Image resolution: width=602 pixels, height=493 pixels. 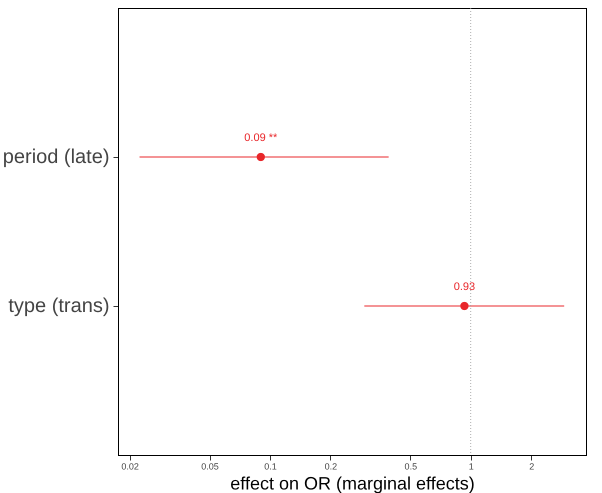 What do you see at coordinates (471, 467) in the screenshot?
I see `x-tick-label: 1` at bounding box center [471, 467].